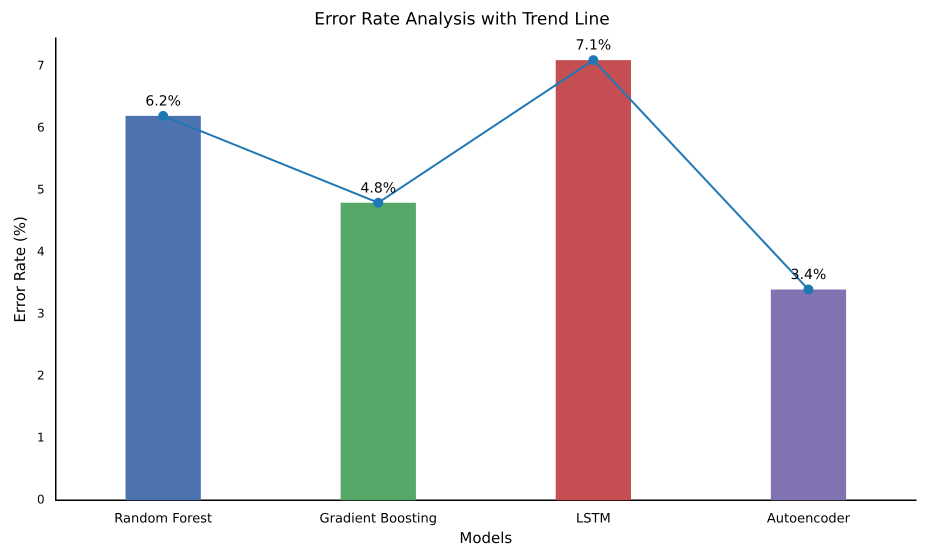  Describe the element at coordinates (40, 375) in the screenshot. I see `y-tick-label: 2` at that location.